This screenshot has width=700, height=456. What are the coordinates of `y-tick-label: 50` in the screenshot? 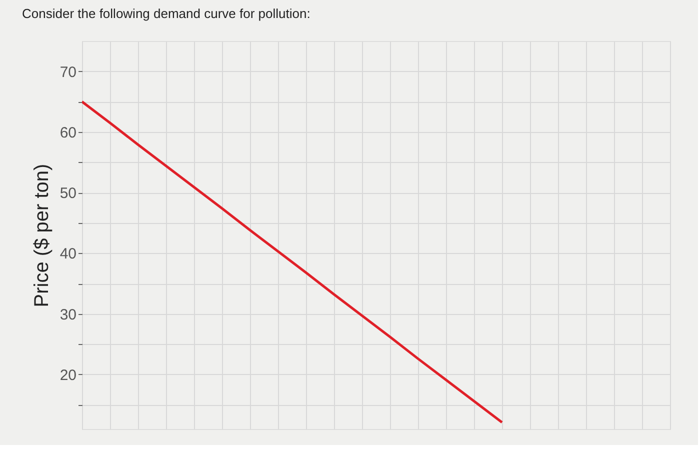 It's located at (68, 193).